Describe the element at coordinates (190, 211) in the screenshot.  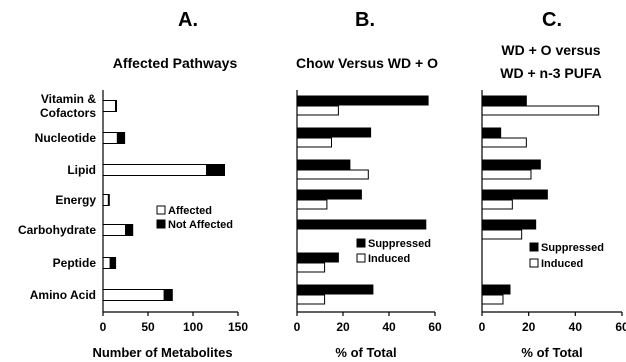
I see `legend-label: Affected` at that location.